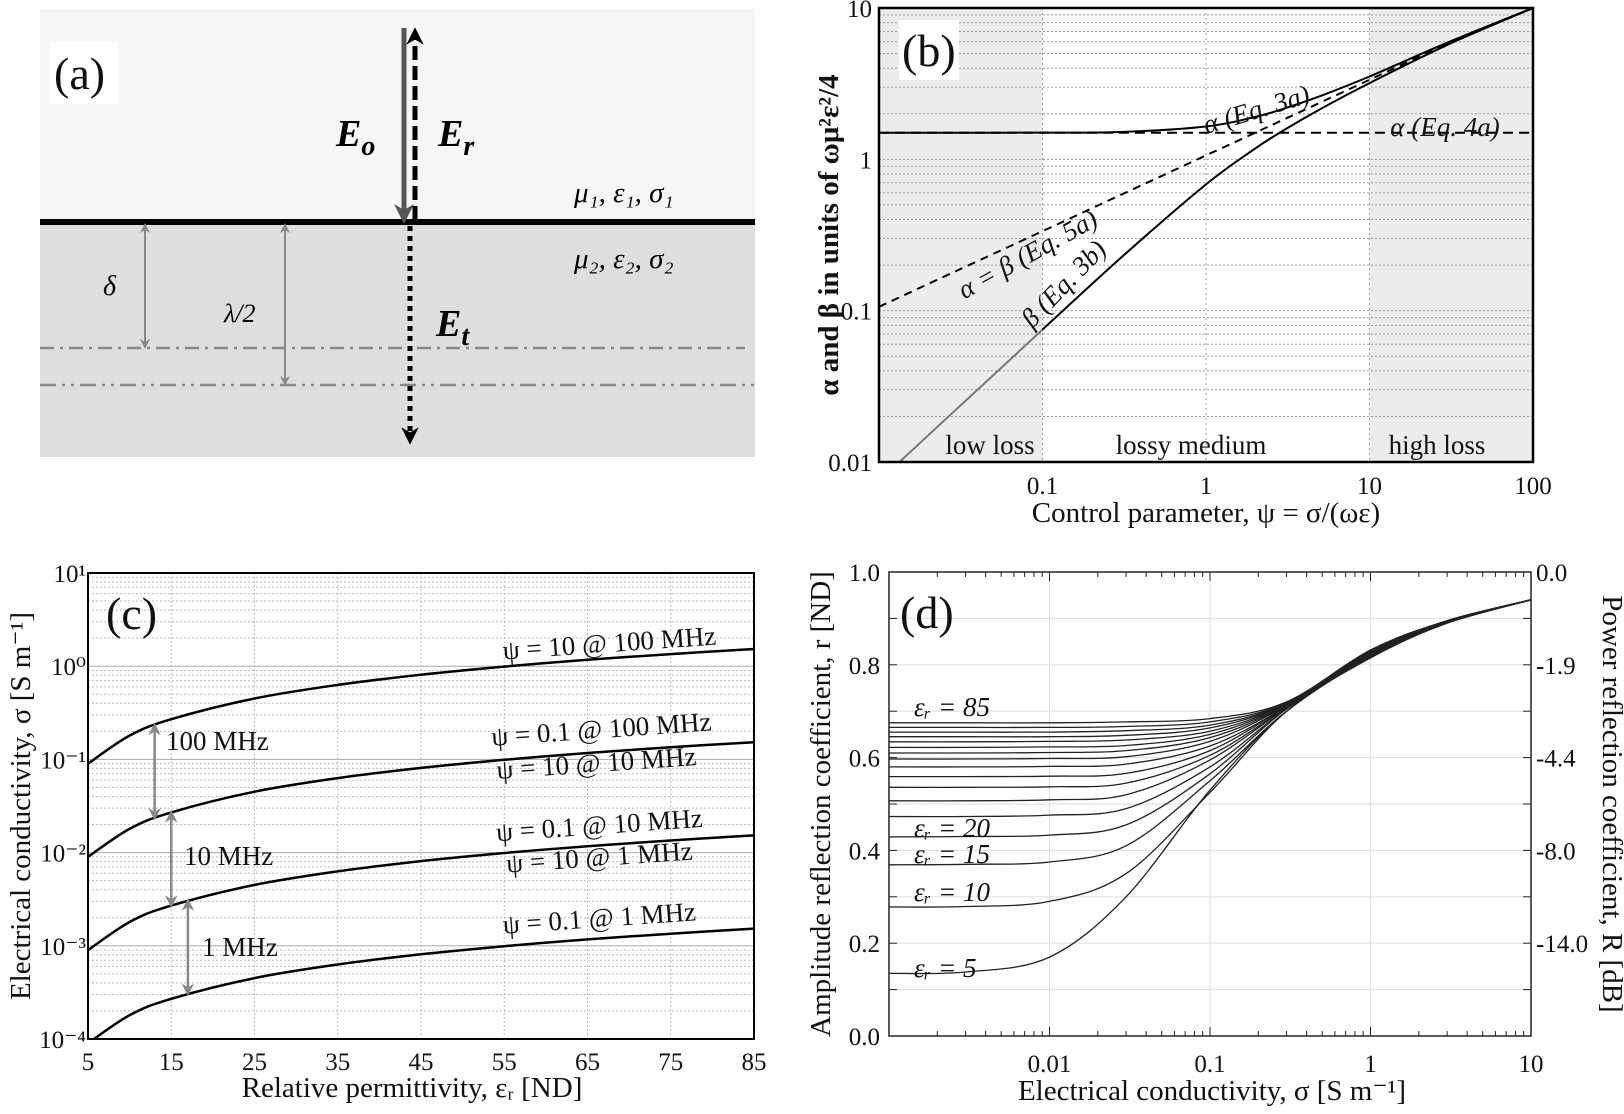  I want to click on x-tick-label: 100, so click(1533, 486).